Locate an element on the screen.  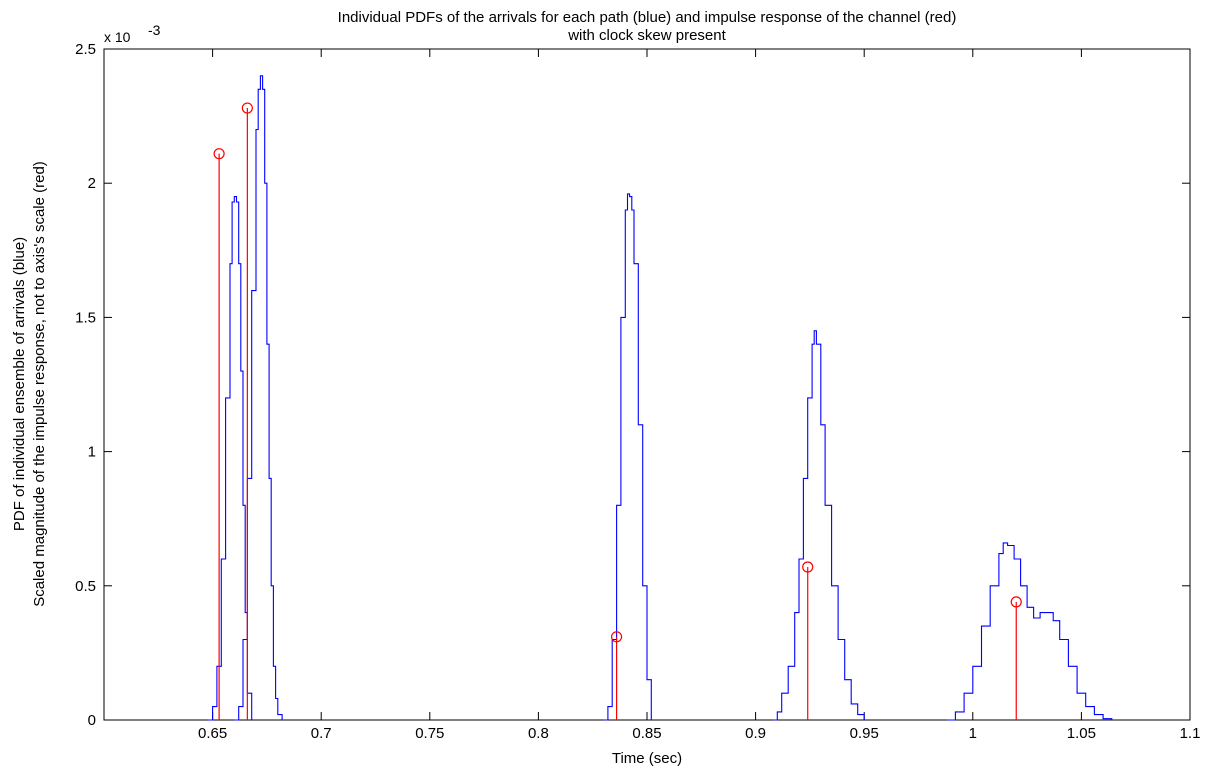
x-tick-label: 1 is located at coordinates (973, 733).